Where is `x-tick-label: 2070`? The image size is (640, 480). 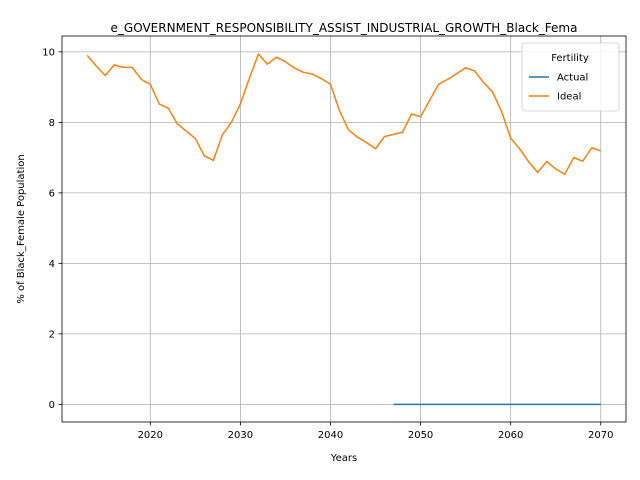
x-tick-label: 2070 is located at coordinates (600, 435).